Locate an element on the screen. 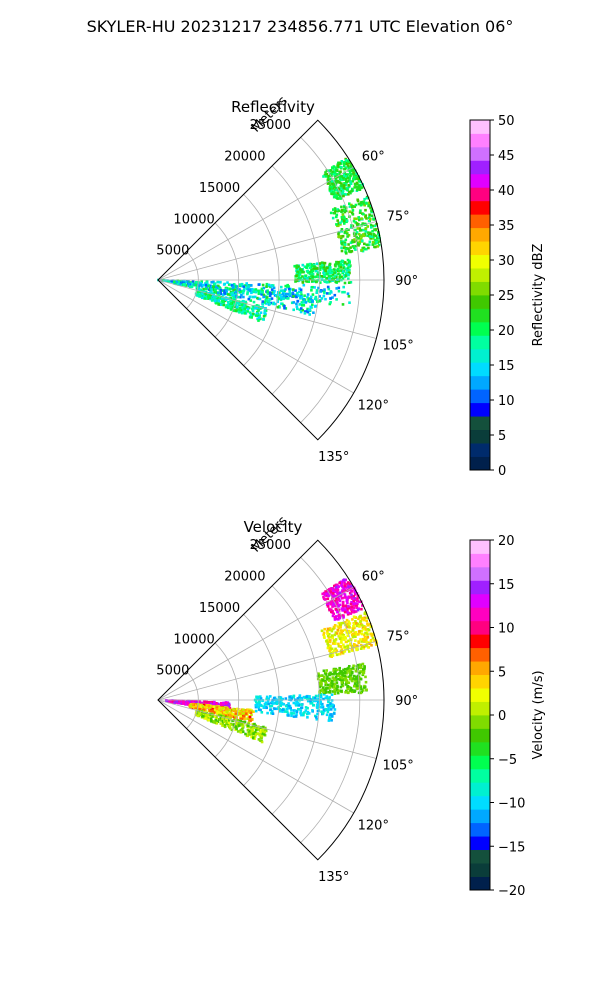 This screenshot has height=1000, width=600. colorbar-tick-label: 35 is located at coordinates (506, 226).